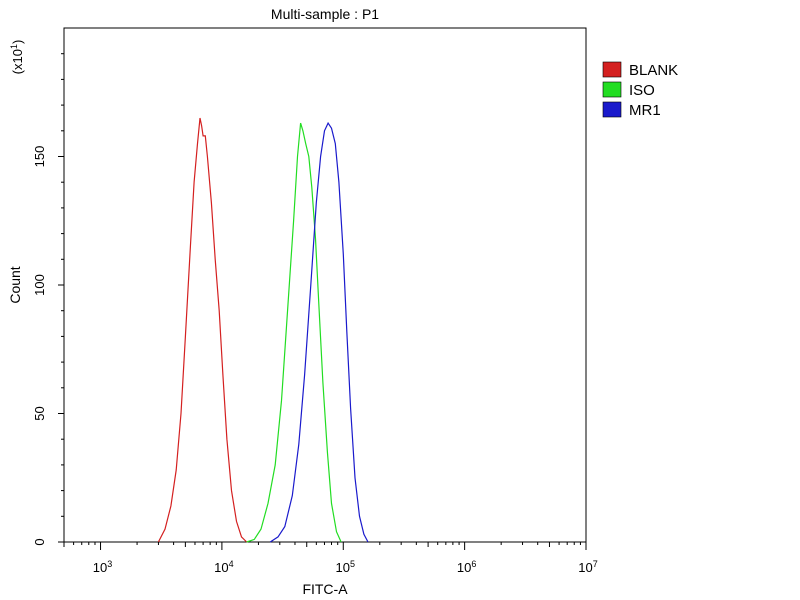 This screenshot has height=600, width=800. What do you see at coordinates (587, 567) in the screenshot?
I see `x-tick-label: 10⁷` at bounding box center [587, 567].